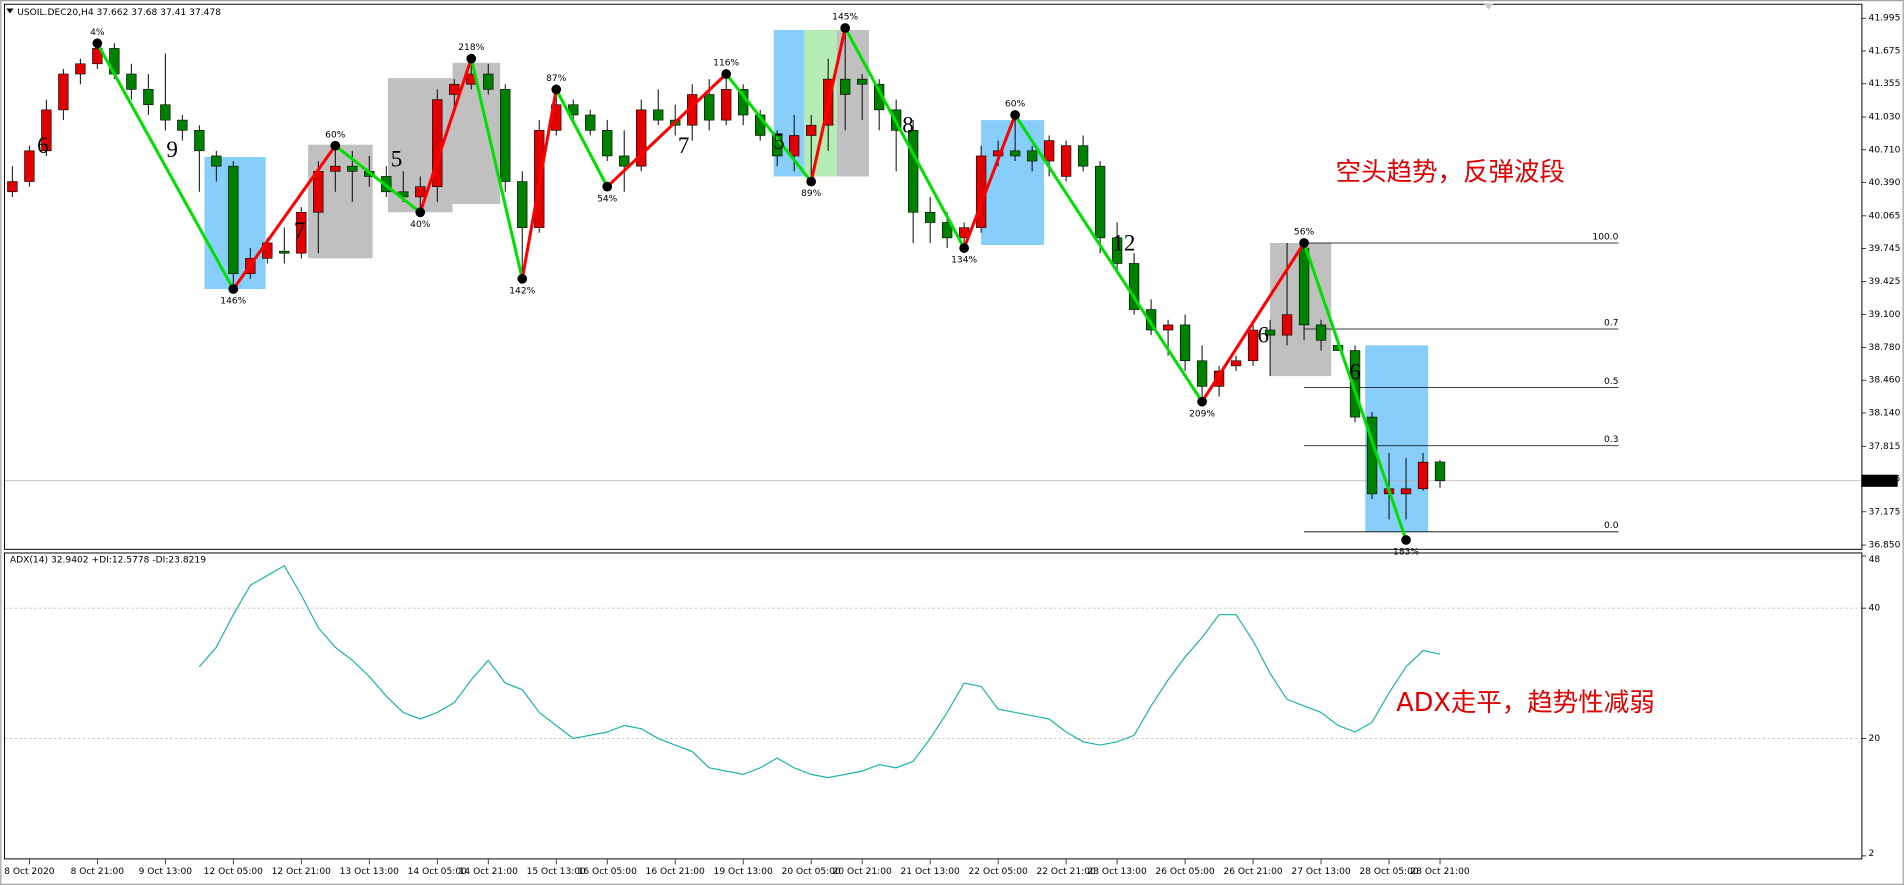 The image size is (1904, 885). I want to click on indicator-y-tick-label: 48, so click(1875, 560).